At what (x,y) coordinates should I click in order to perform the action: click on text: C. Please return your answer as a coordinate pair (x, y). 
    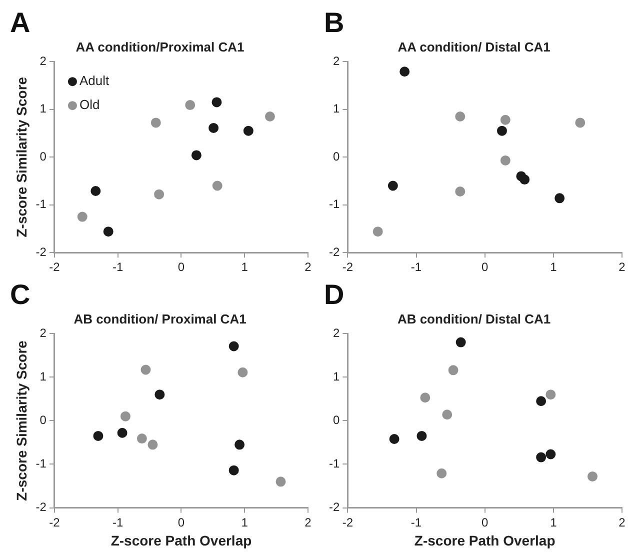
    Looking at the image, I should click on (20, 294).